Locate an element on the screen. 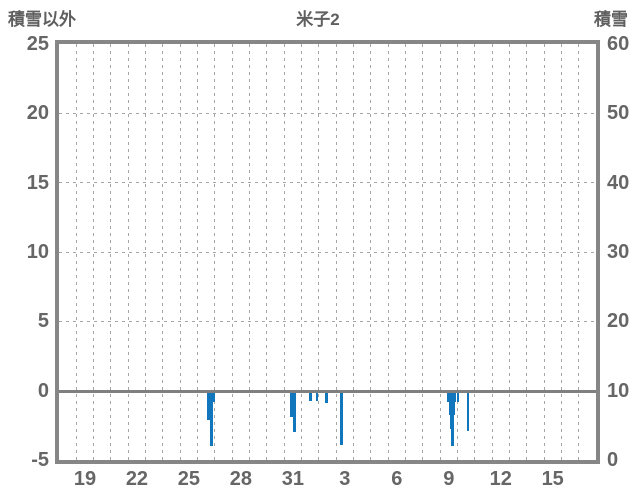  x-axis-tick: 22 is located at coordinates (137, 479).